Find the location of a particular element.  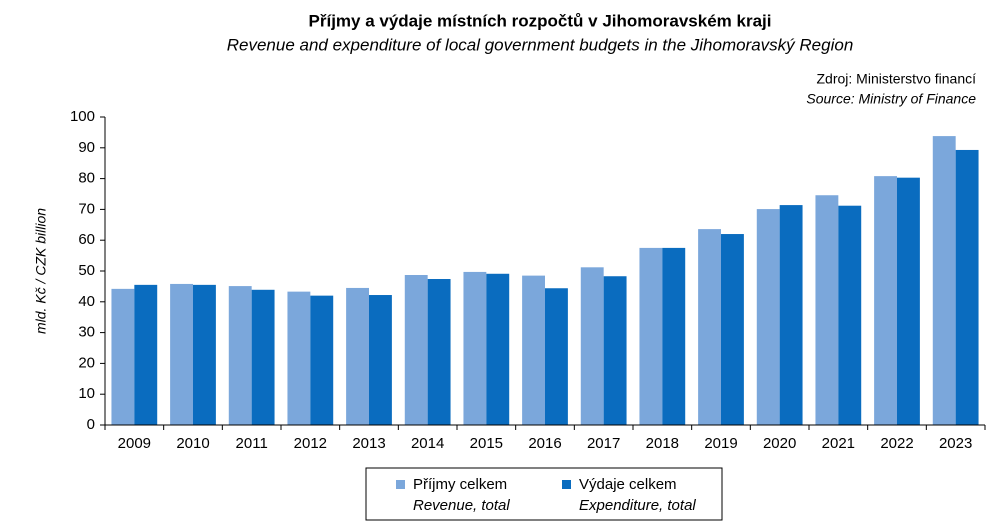

x-tick-label: 2013 is located at coordinates (368, 443).